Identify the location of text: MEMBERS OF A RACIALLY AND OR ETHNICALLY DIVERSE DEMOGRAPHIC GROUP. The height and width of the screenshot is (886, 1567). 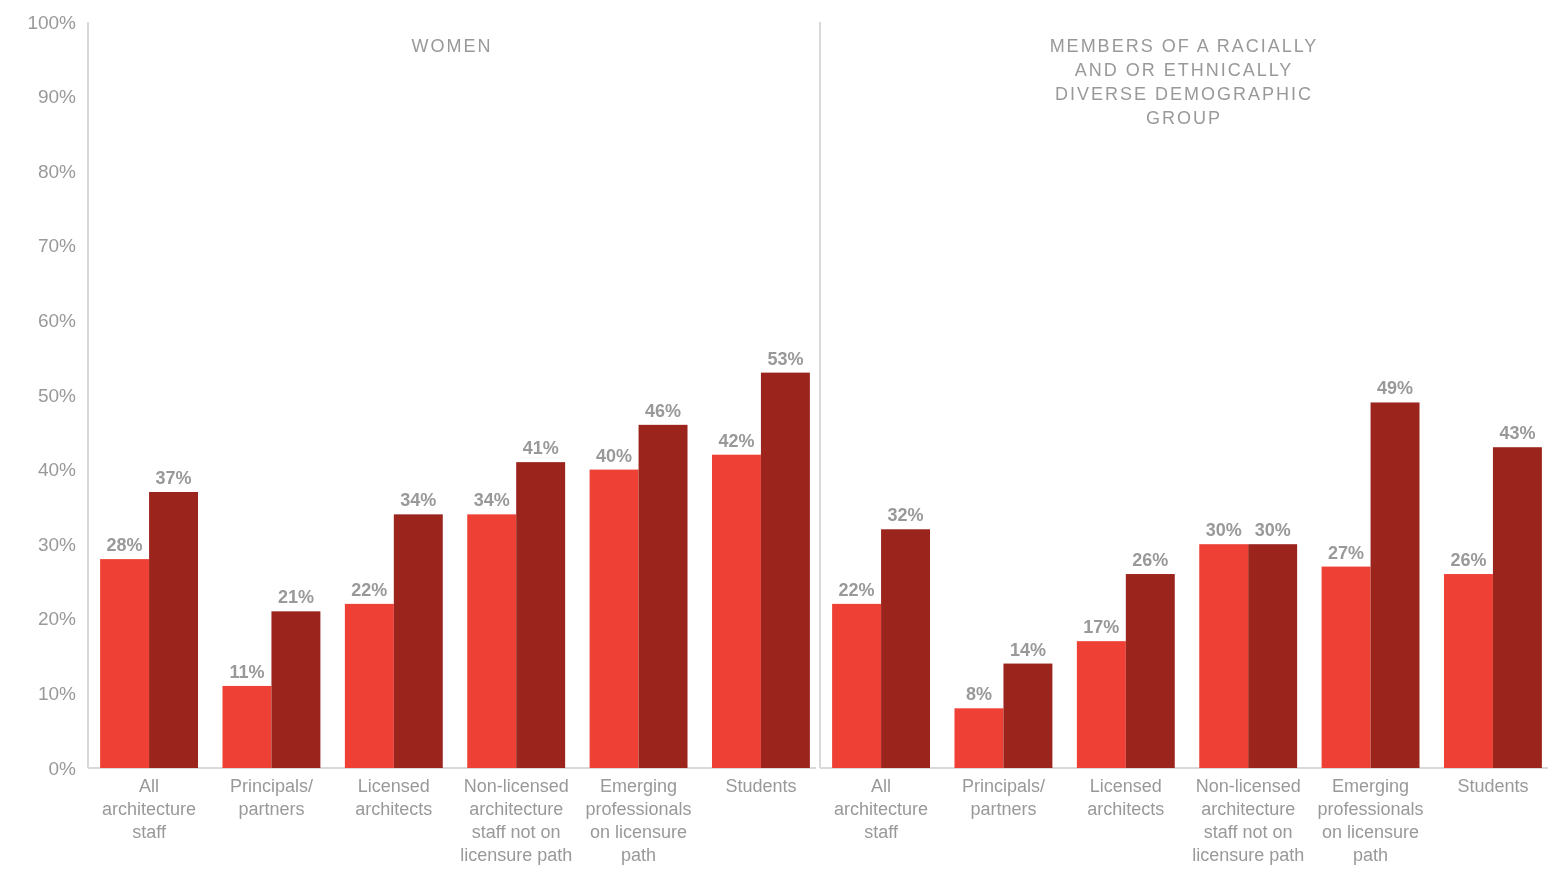
(1184, 82).